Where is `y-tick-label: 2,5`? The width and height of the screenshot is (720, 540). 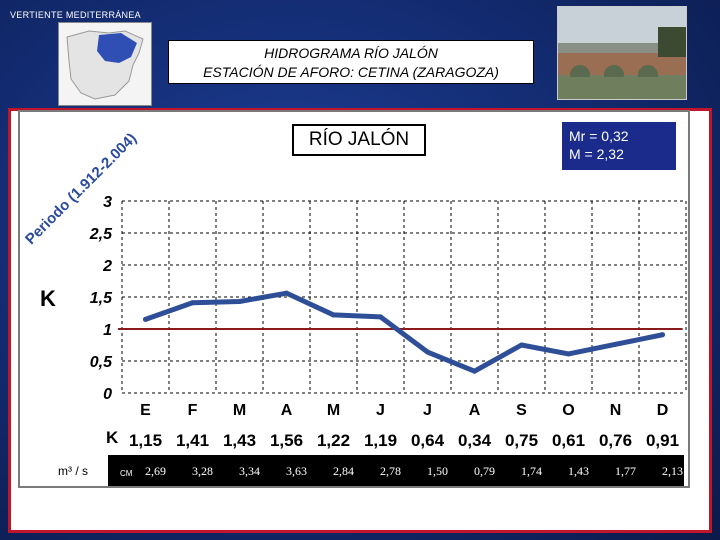 y-tick-label: 2,5 is located at coordinates (101, 234).